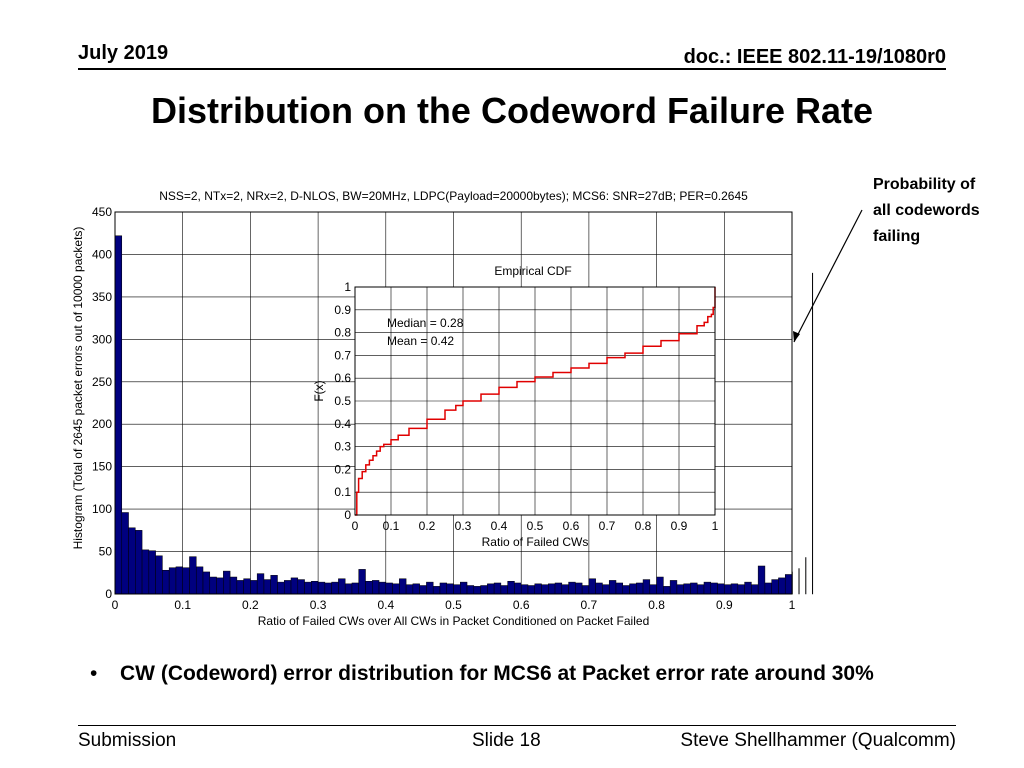  I want to click on inset-mean-label: Mean = 0.42, so click(420, 341).